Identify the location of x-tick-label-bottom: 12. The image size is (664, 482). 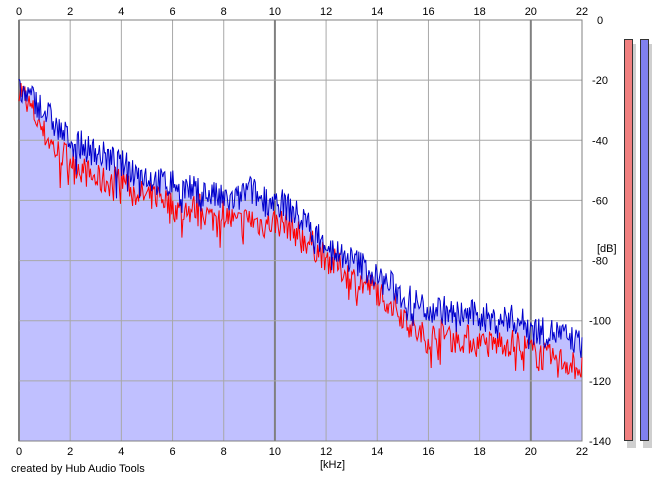
(326, 452).